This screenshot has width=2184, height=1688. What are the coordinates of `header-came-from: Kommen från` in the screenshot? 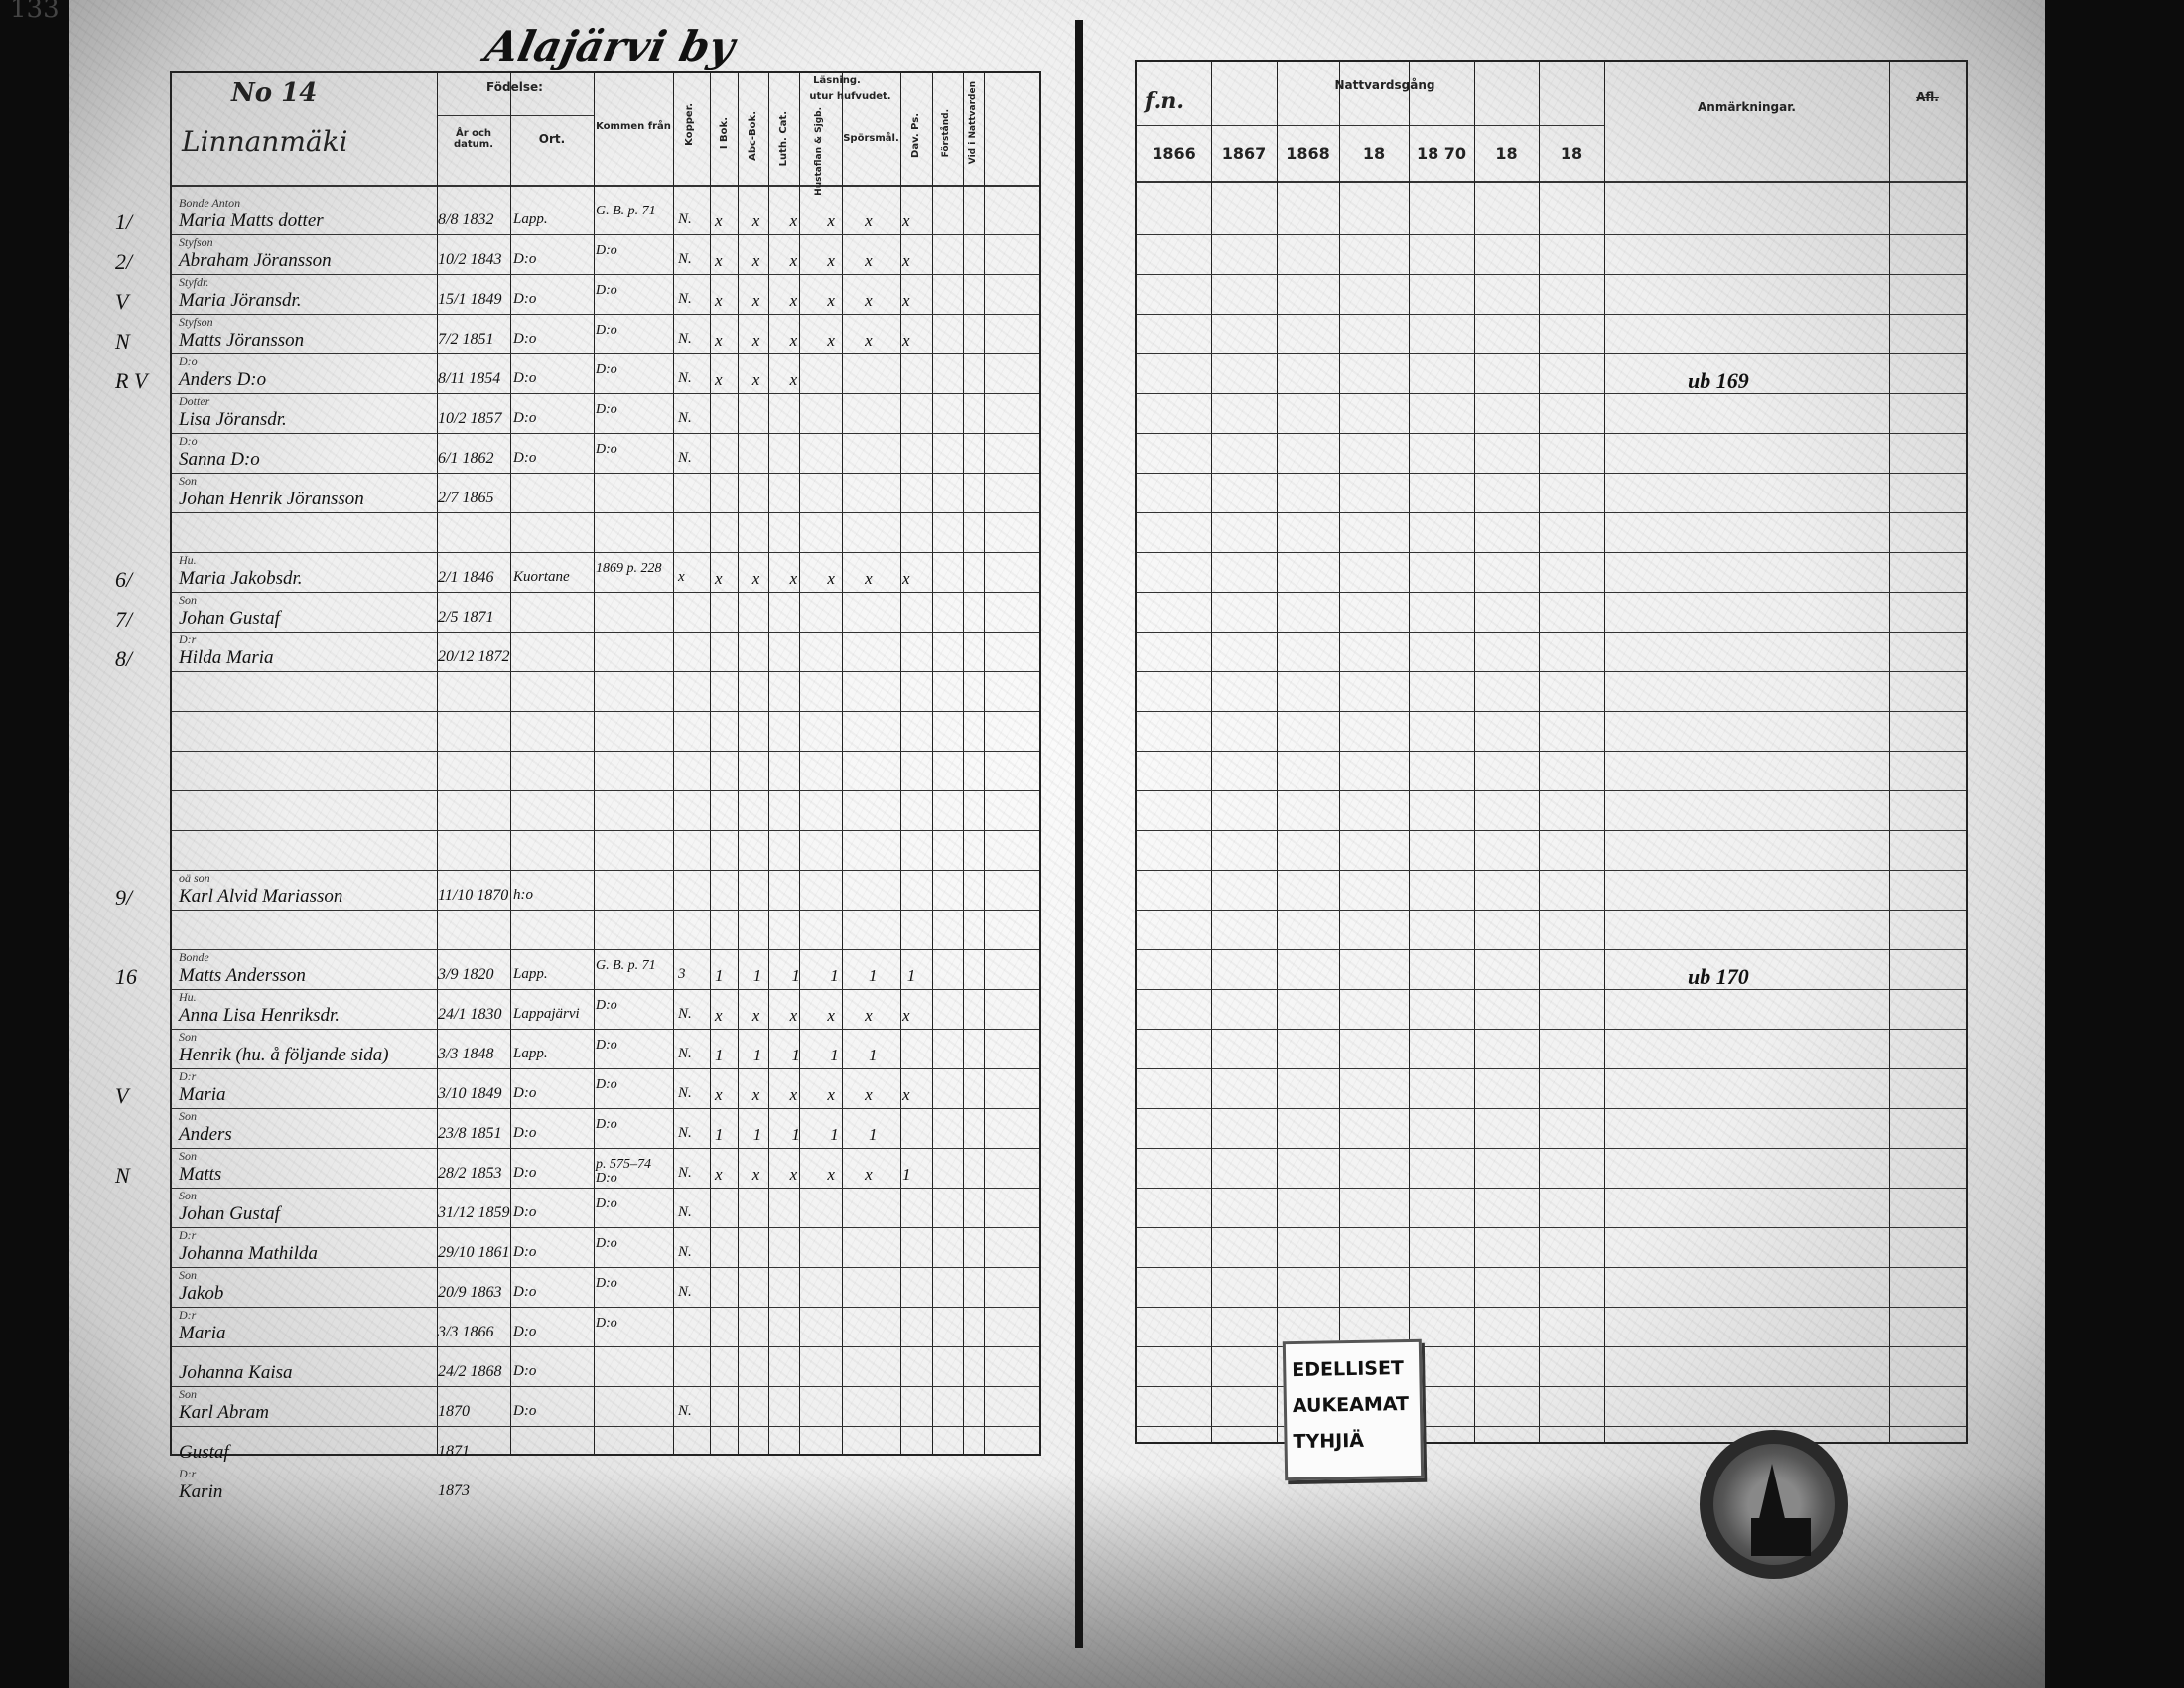 It's located at (633, 126).